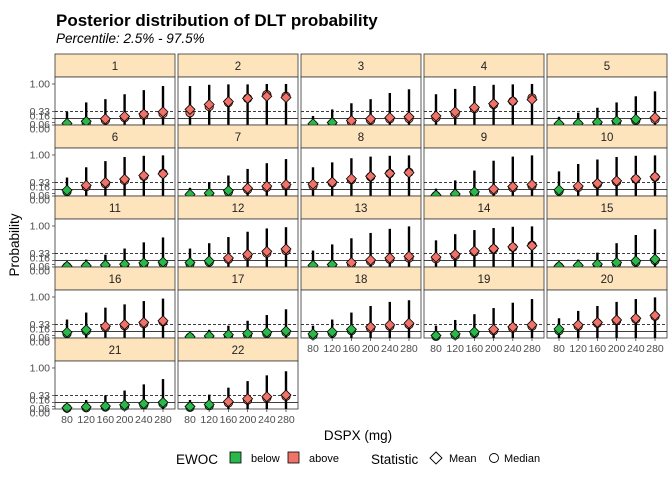  What do you see at coordinates (14, 244) in the screenshot?
I see `y-axis-title: Probability` at bounding box center [14, 244].